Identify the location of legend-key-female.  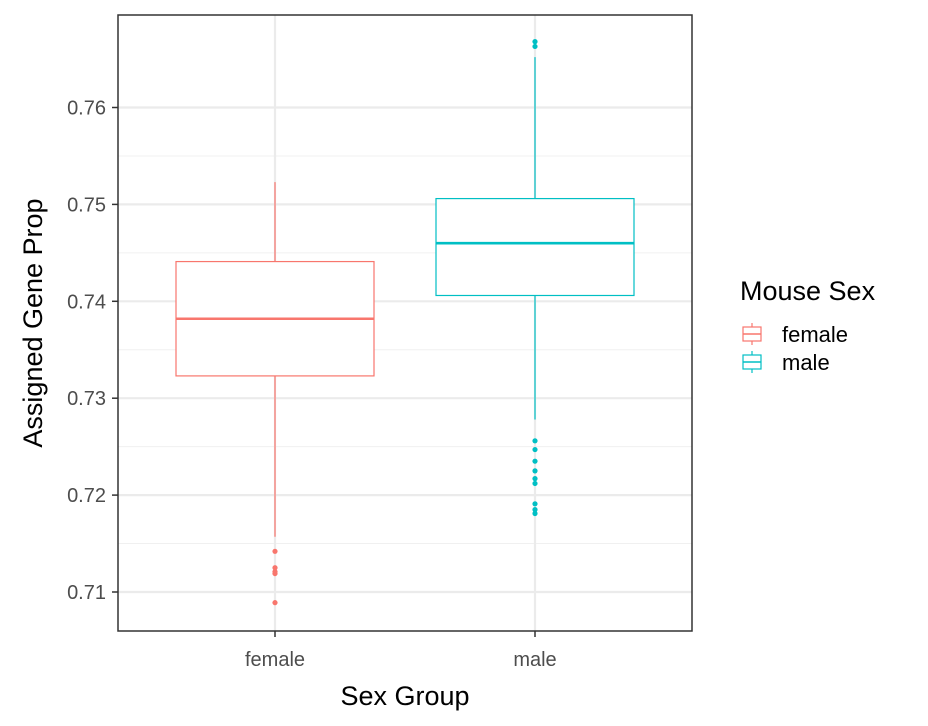
(752, 334).